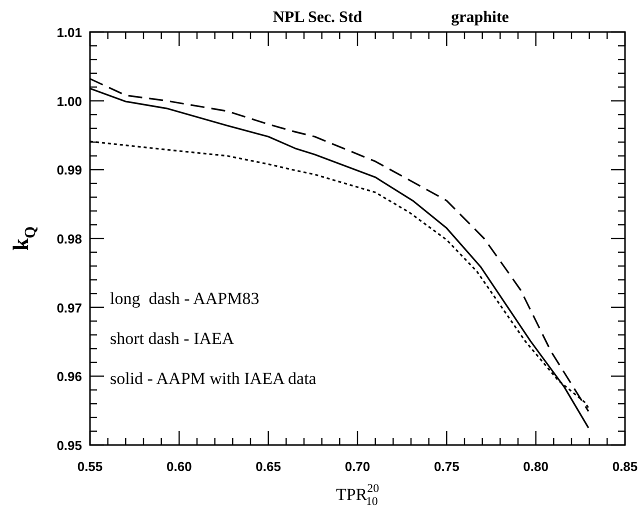 The height and width of the screenshot is (516, 640). Describe the element at coordinates (535, 466) in the screenshot. I see `x-tick-label: 0.80` at that location.